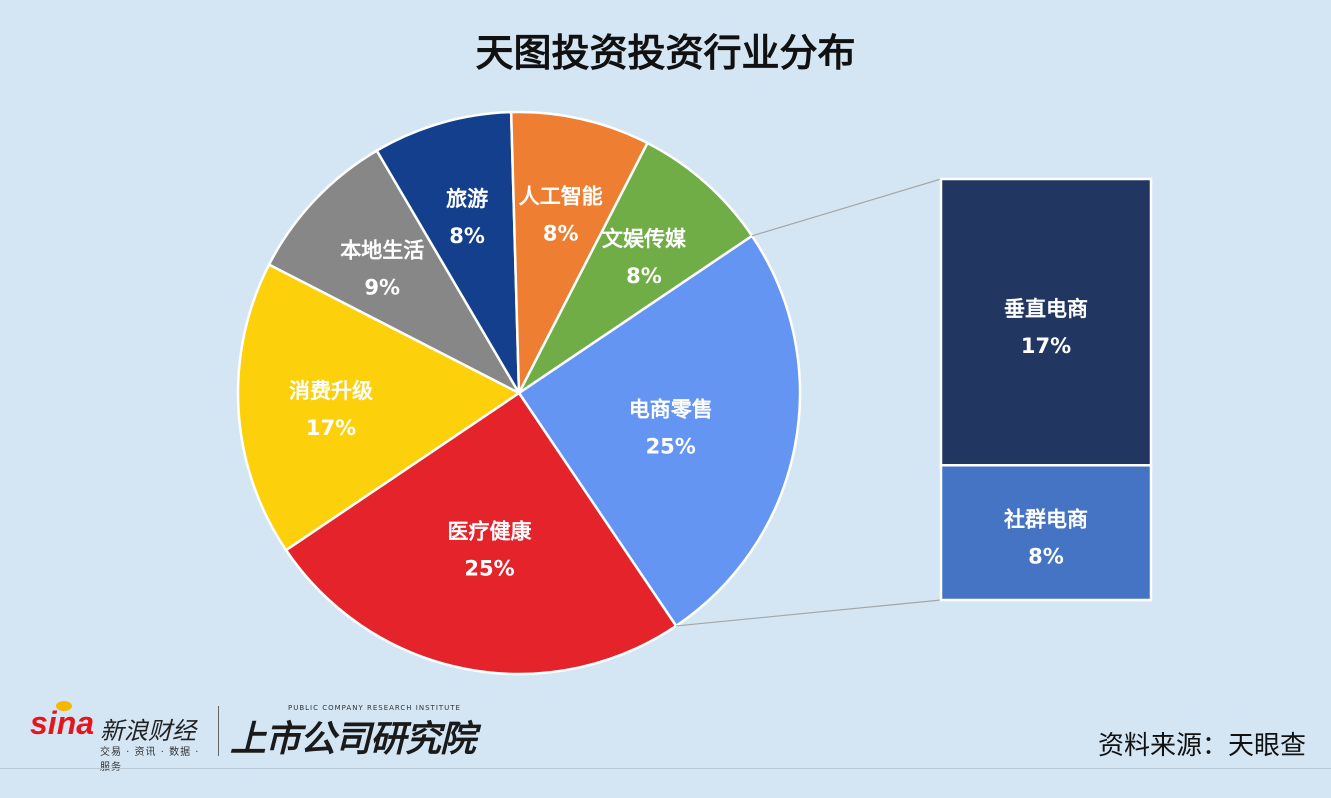 Image resolution: width=1331 pixels, height=798 pixels. What do you see at coordinates (352, 736) in the screenshot?
I see `institute-cn-text: 上市公司研究院` at bounding box center [352, 736].